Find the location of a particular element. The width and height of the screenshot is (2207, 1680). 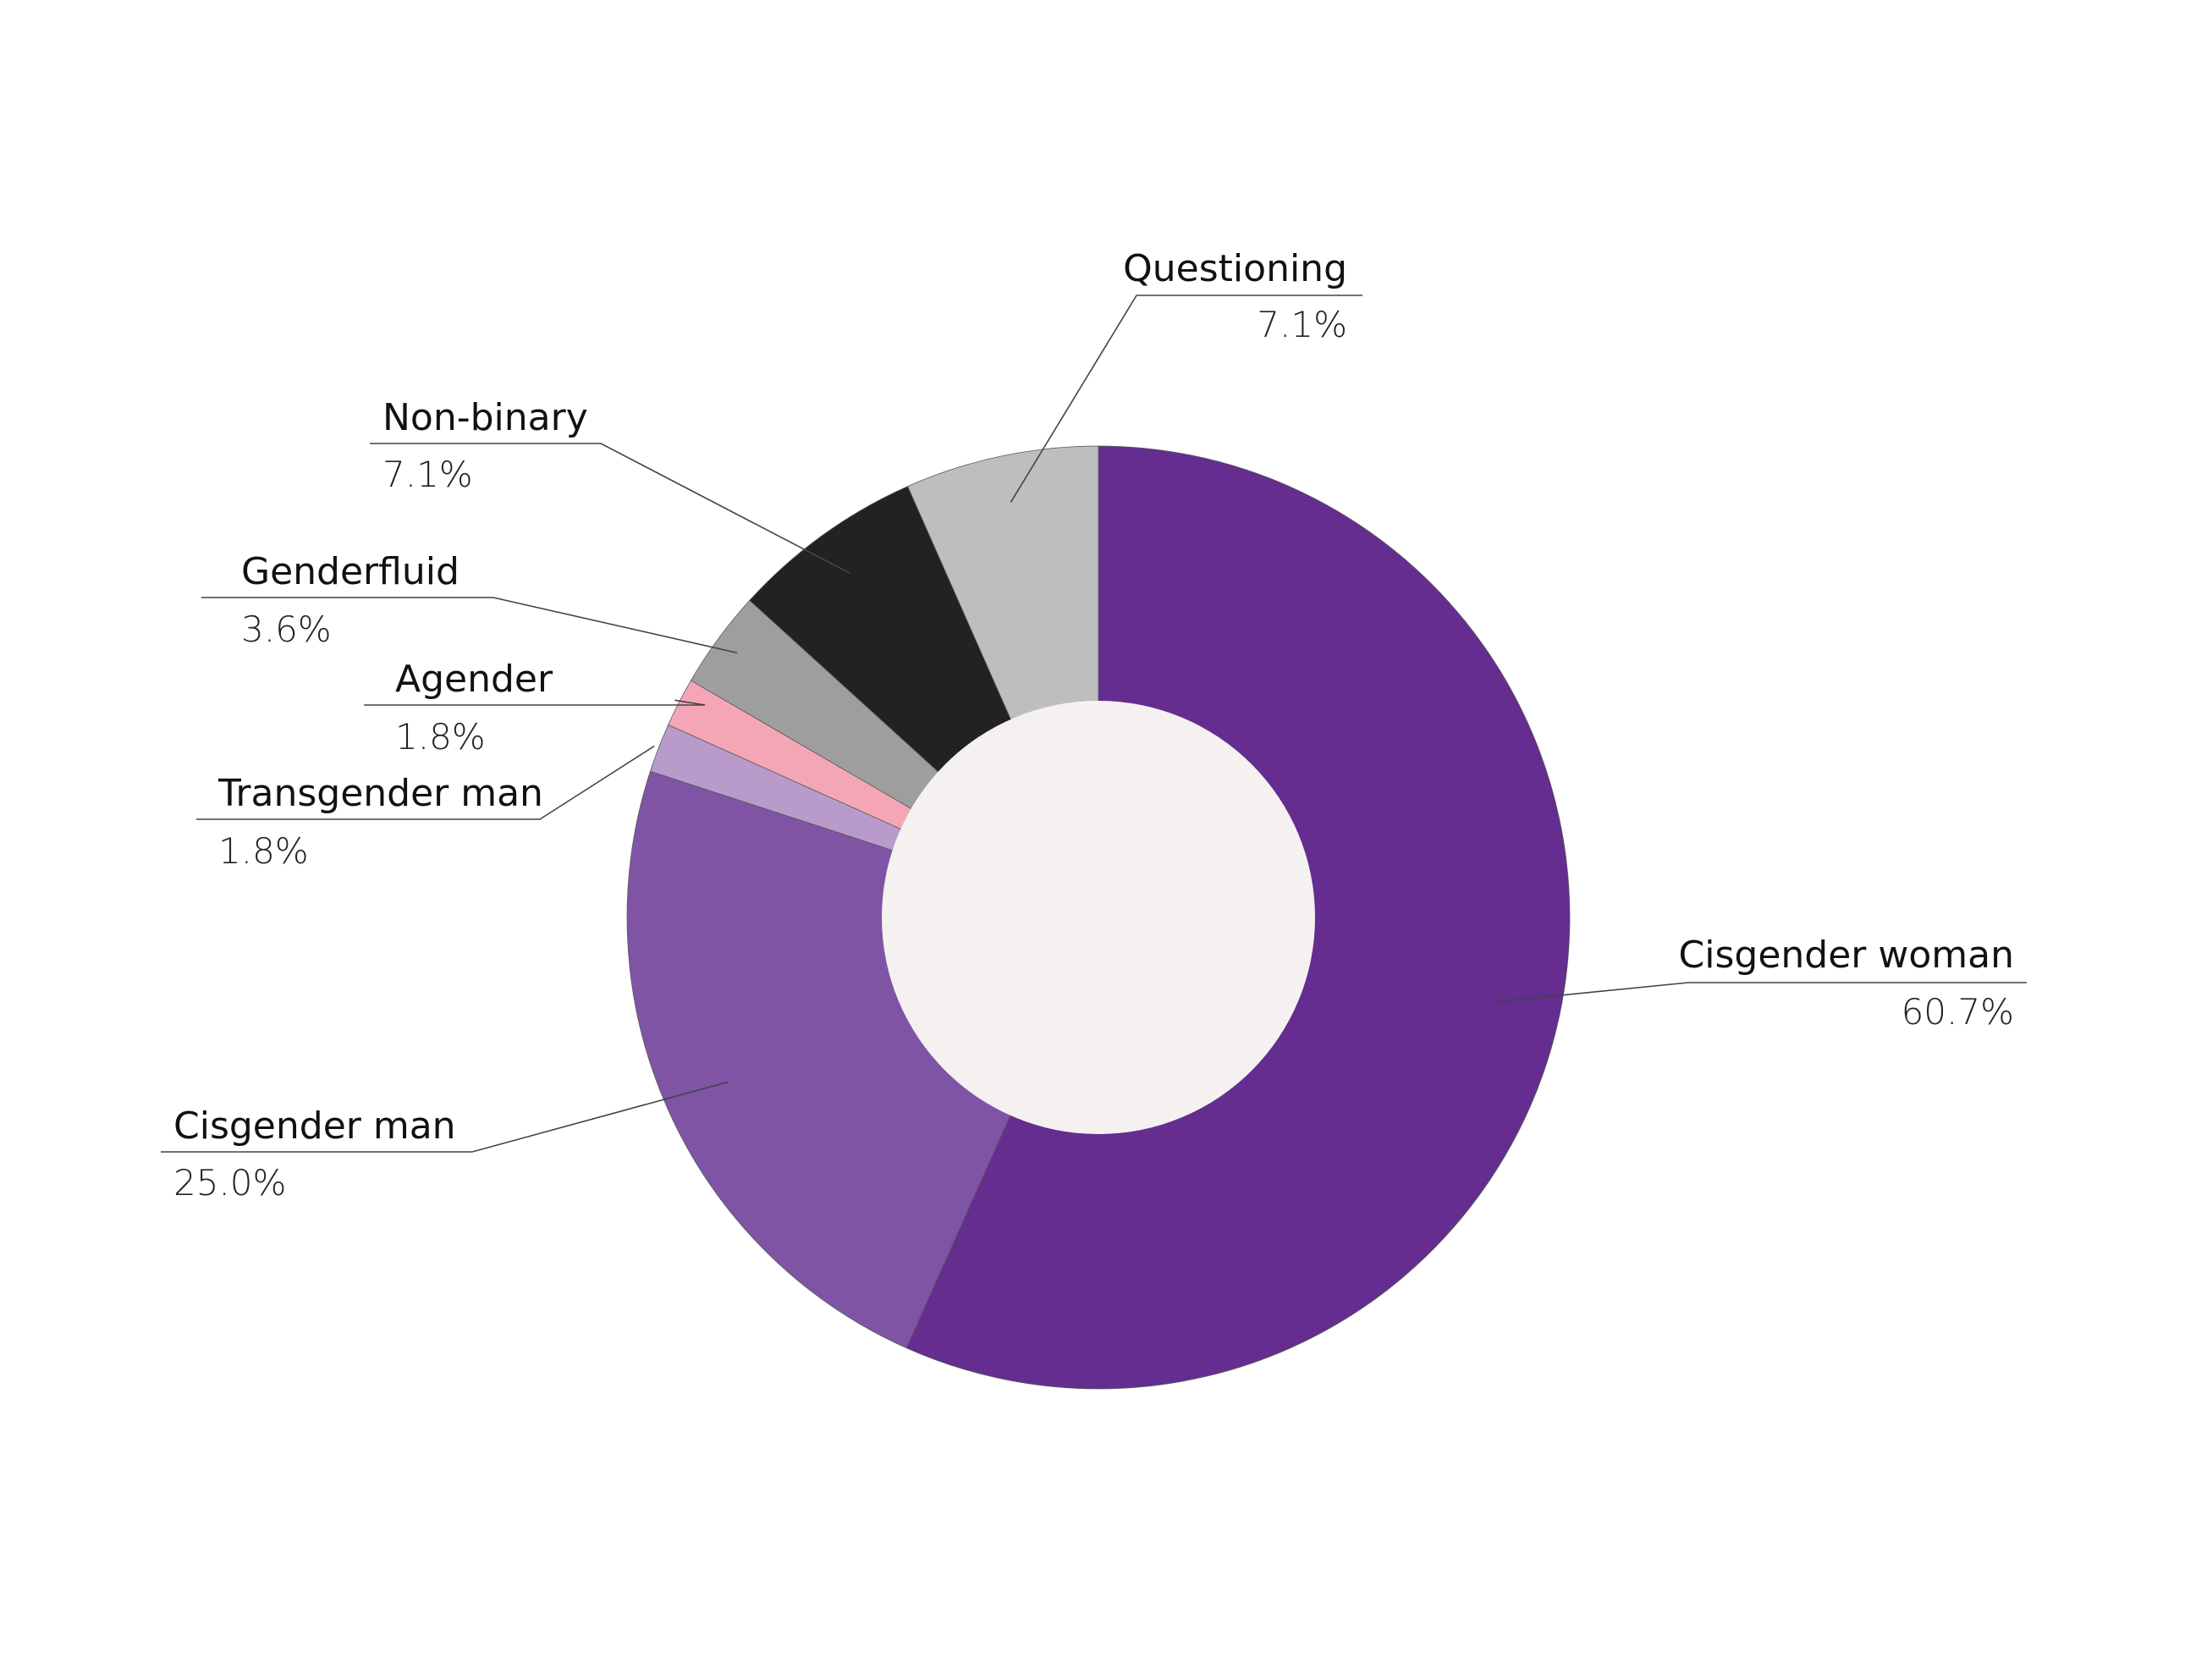

slice-value-label: 60.7% is located at coordinates (1958, 1012).